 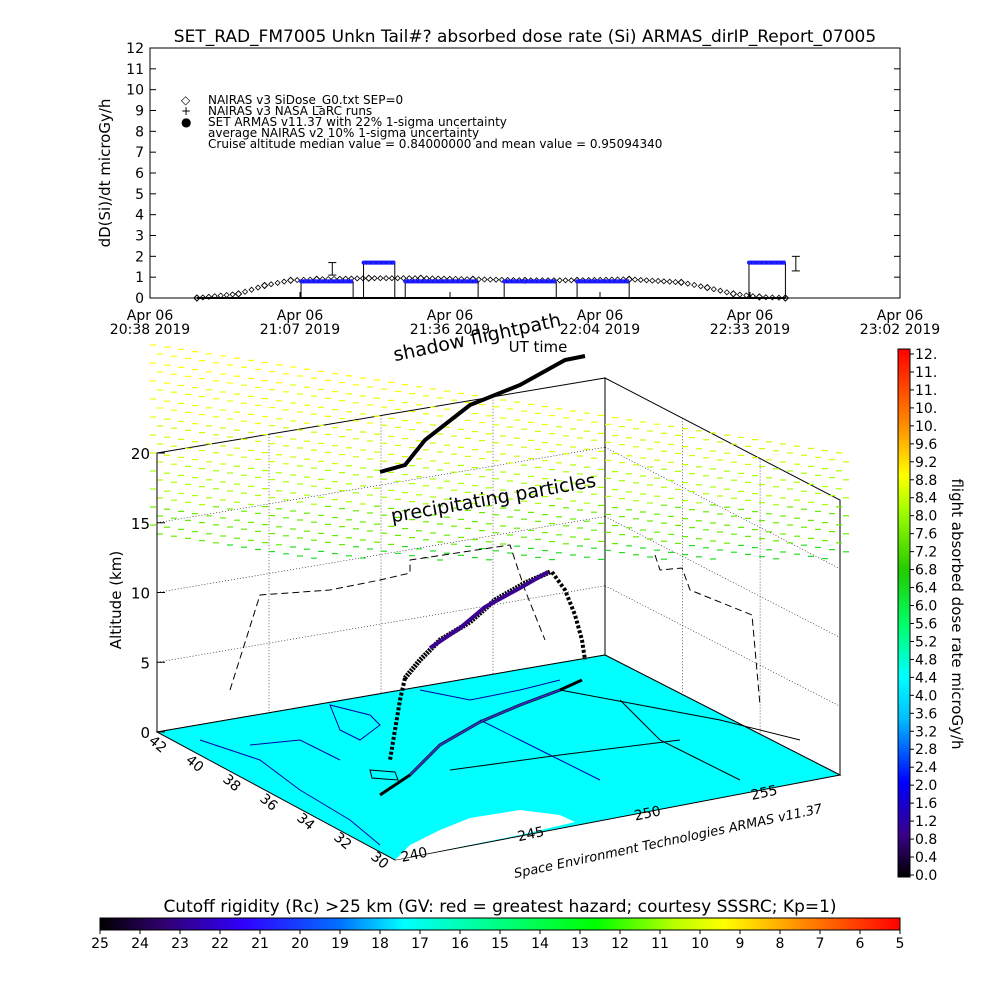 I want to click on rigidity-tick-label: 19, so click(x=340, y=944).